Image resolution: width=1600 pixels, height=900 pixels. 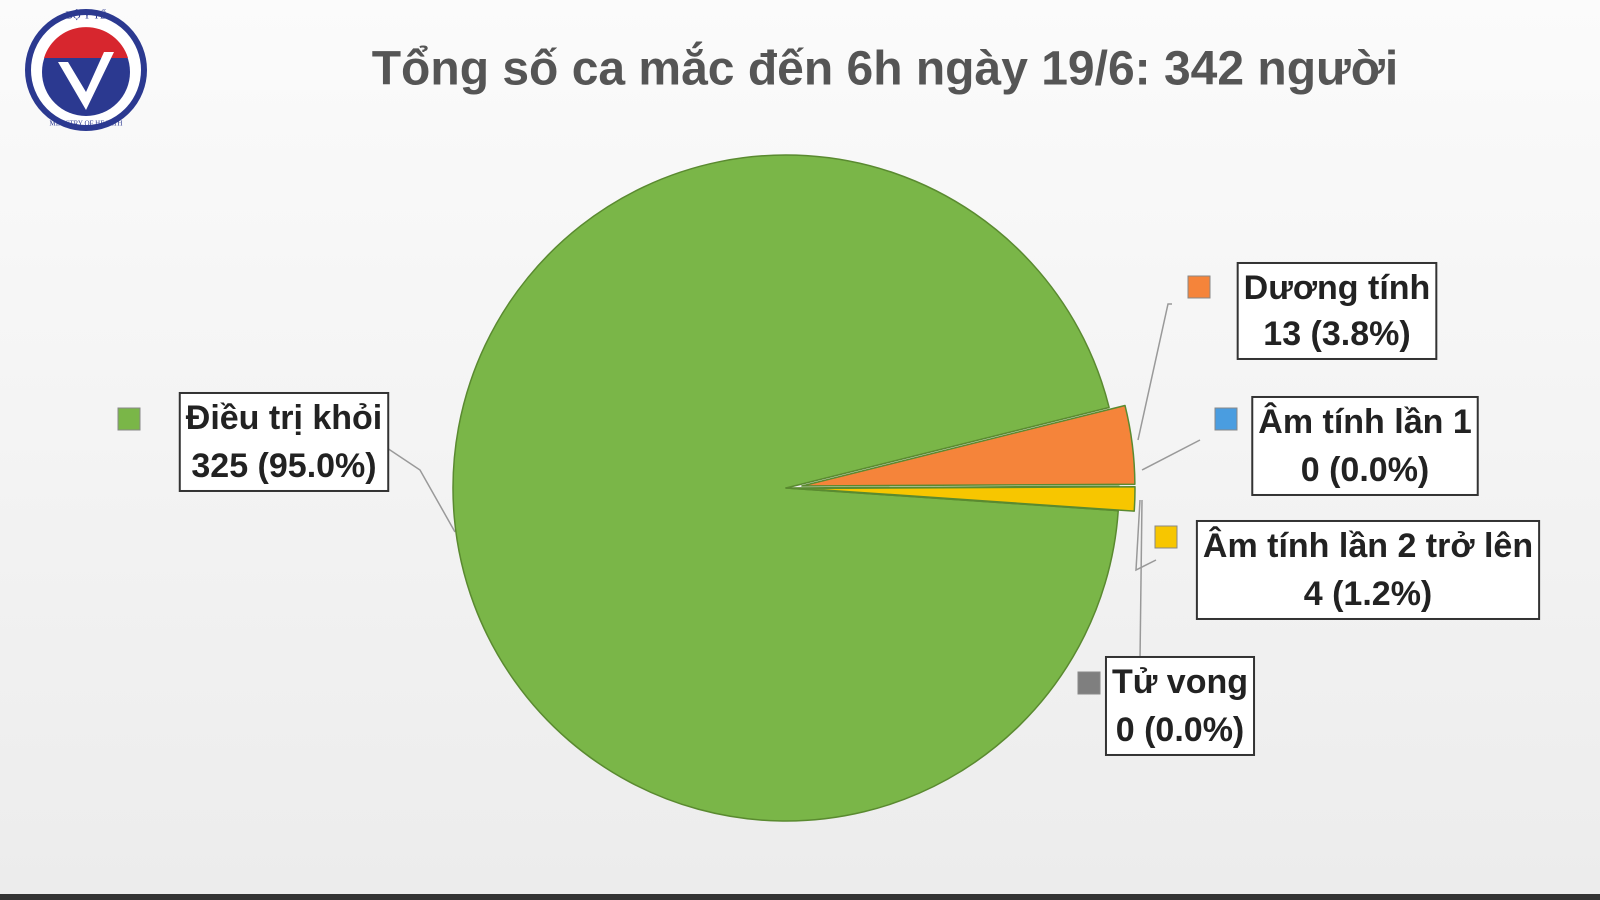 What do you see at coordinates (1180, 682) in the screenshot?
I see `category-label: Tử vong` at bounding box center [1180, 682].